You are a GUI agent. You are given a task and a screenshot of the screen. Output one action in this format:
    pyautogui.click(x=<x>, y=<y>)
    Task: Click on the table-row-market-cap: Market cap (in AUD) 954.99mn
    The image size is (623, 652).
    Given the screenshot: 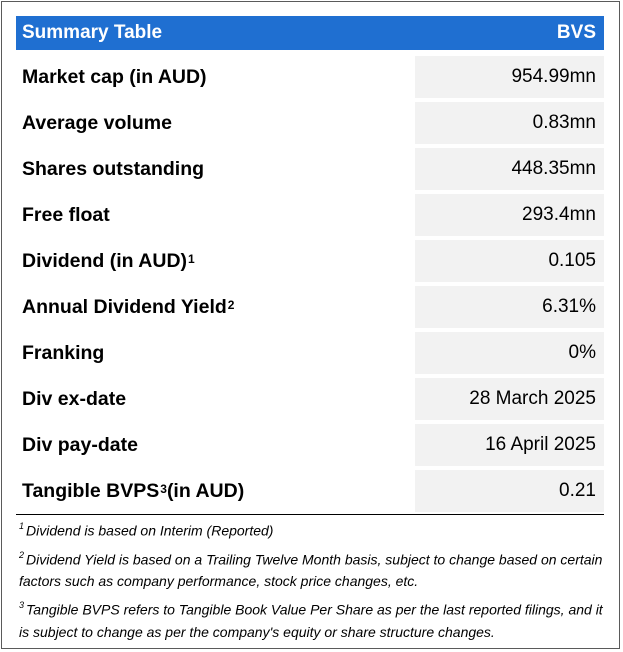 What is the action you would take?
    pyautogui.click(x=310, y=77)
    